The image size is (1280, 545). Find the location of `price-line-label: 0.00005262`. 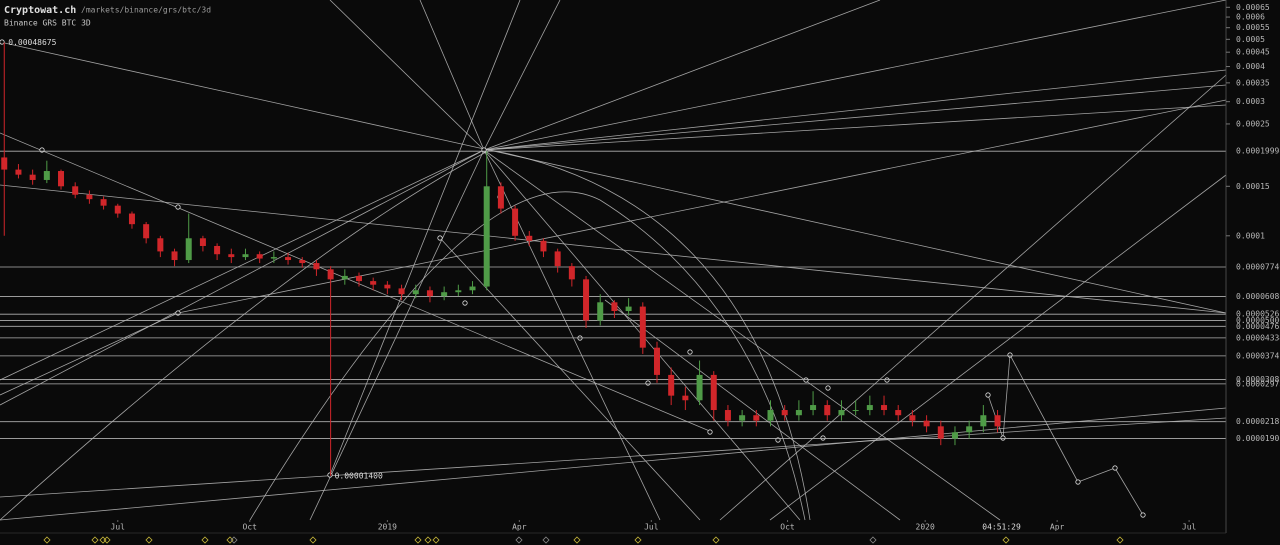

price-line-label: 0.00005262 is located at coordinates (1258, 314).